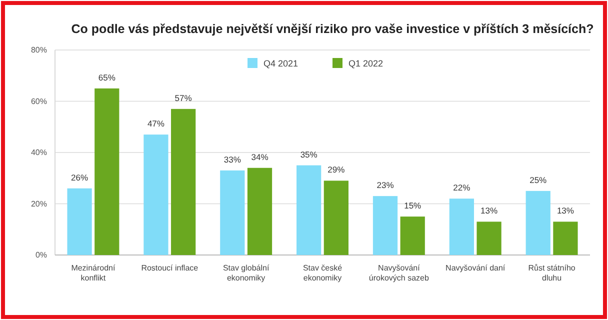 The width and height of the screenshot is (608, 320). I want to click on x-tick-label: Stav globální ekonomiky, so click(246, 273).